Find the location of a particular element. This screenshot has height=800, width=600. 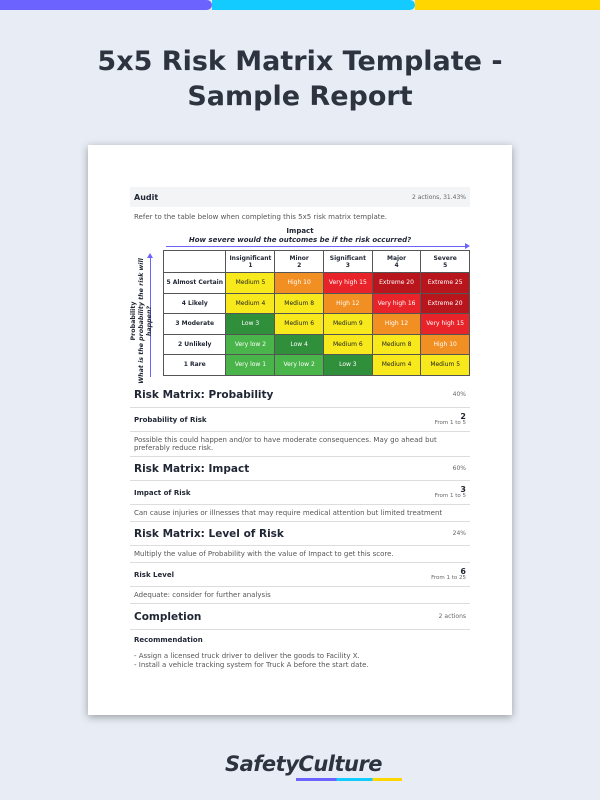

probability-row-header: 1 Rare is located at coordinates (194, 365).